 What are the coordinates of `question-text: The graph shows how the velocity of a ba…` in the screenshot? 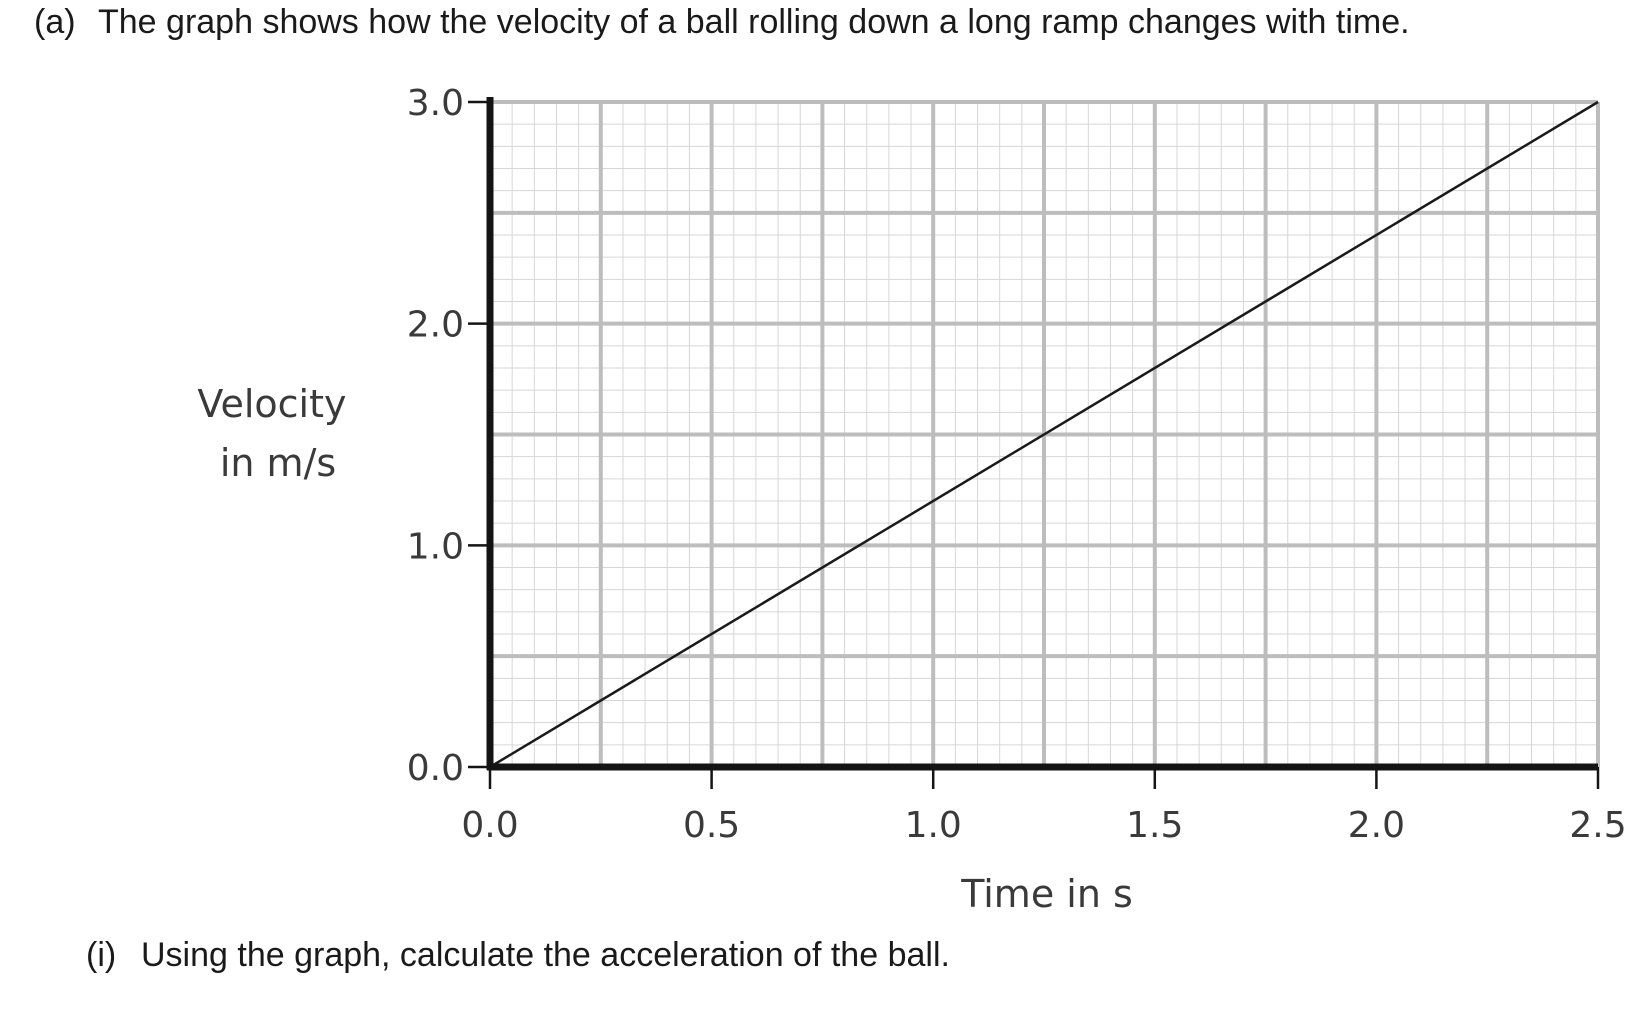 It's located at (754, 22).